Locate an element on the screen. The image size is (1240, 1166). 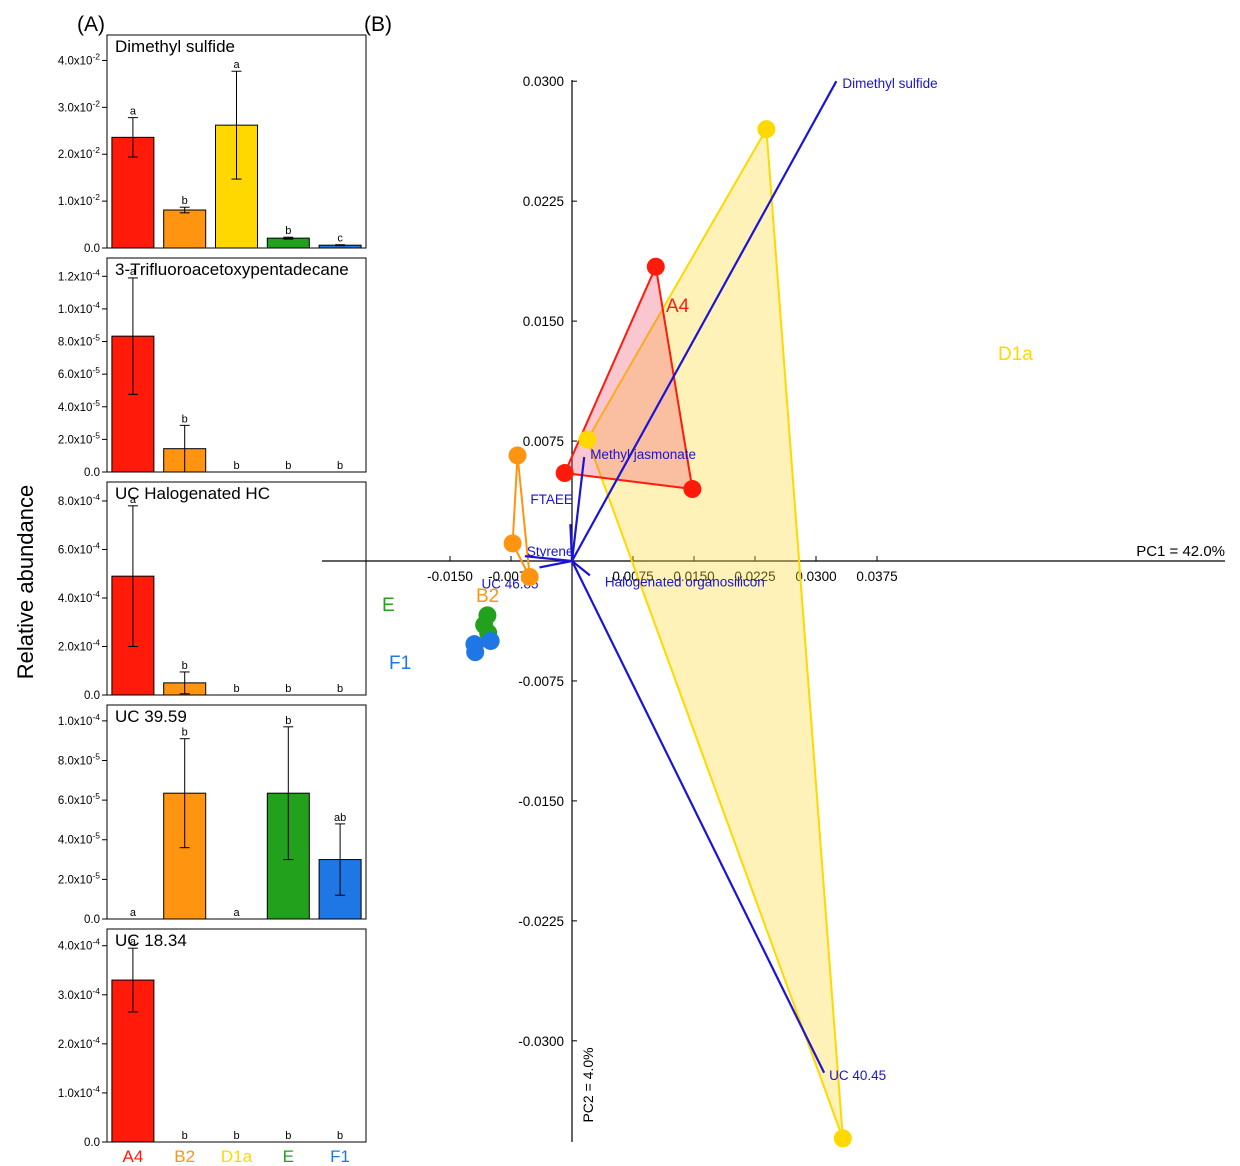
panel-label-b: (B) is located at coordinates (378, 24).